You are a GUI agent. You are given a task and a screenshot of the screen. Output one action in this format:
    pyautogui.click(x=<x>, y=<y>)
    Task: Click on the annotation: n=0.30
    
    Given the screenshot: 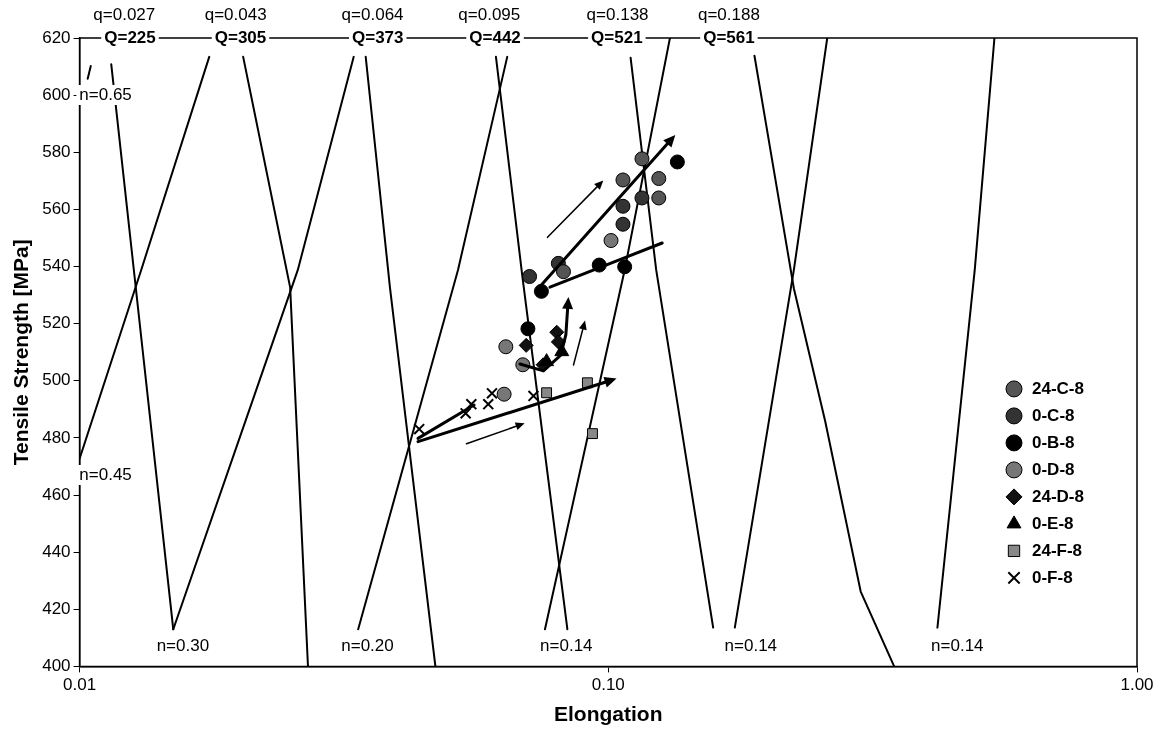 What is the action you would take?
    pyautogui.click(x=183, y=645)
    